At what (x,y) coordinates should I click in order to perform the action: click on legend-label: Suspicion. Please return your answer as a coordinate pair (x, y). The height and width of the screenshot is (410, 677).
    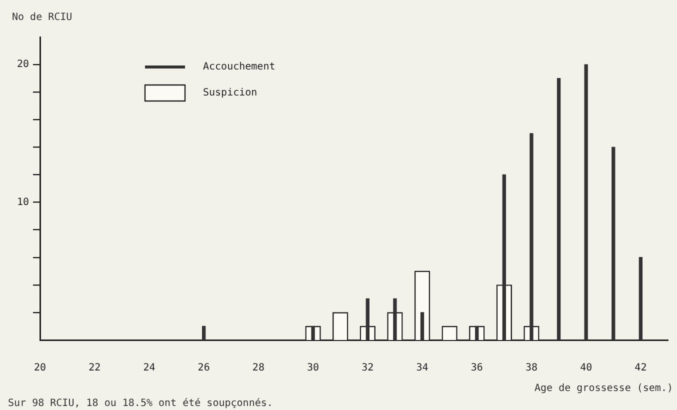
    Looking at the image, I should click on (230, 93).